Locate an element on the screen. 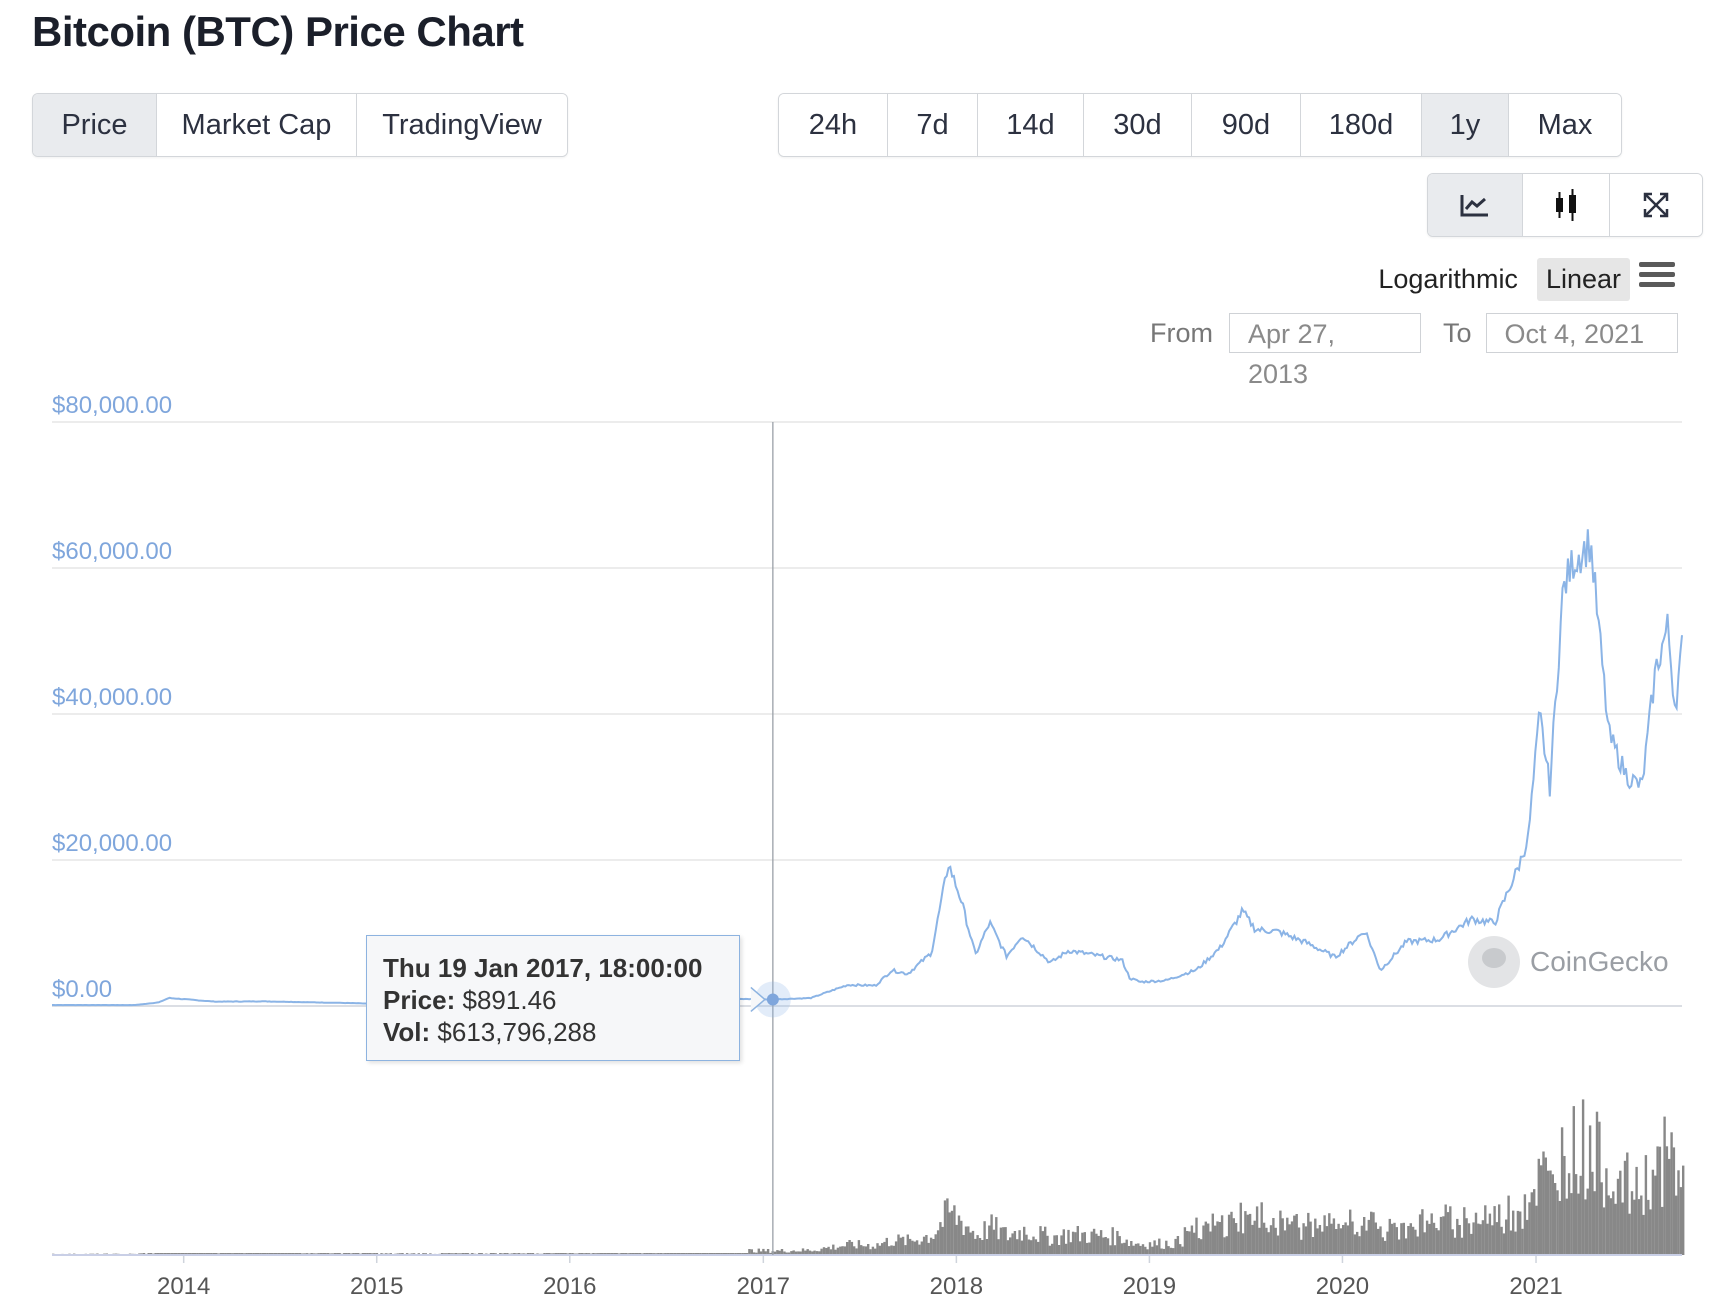 This screenshot has height=1300, width=1716. range-90d-button: 90d is located at coordinates (1246, 125).